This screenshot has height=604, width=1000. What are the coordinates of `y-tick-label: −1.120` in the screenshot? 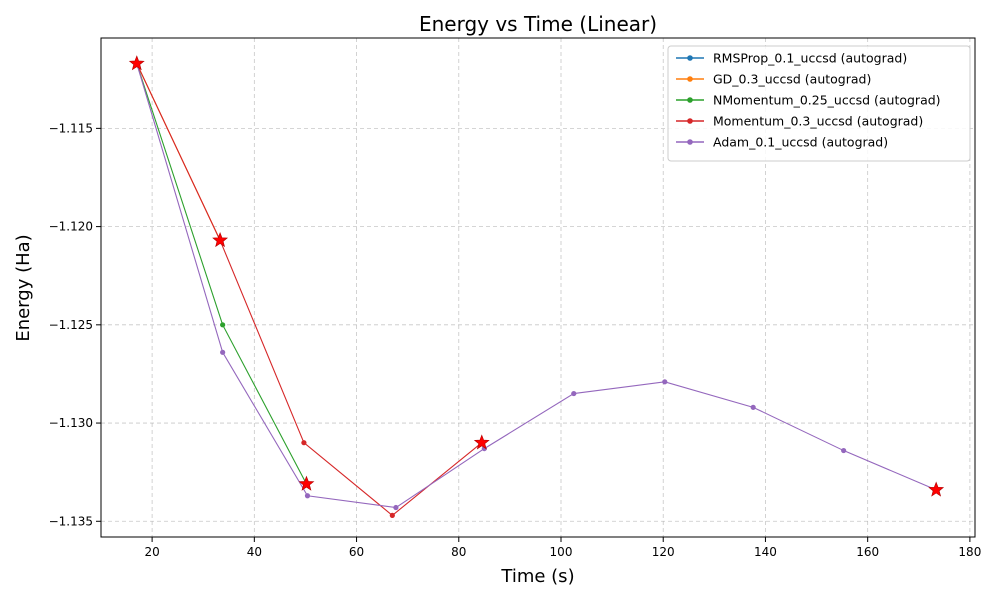 It's located at (71, 227).